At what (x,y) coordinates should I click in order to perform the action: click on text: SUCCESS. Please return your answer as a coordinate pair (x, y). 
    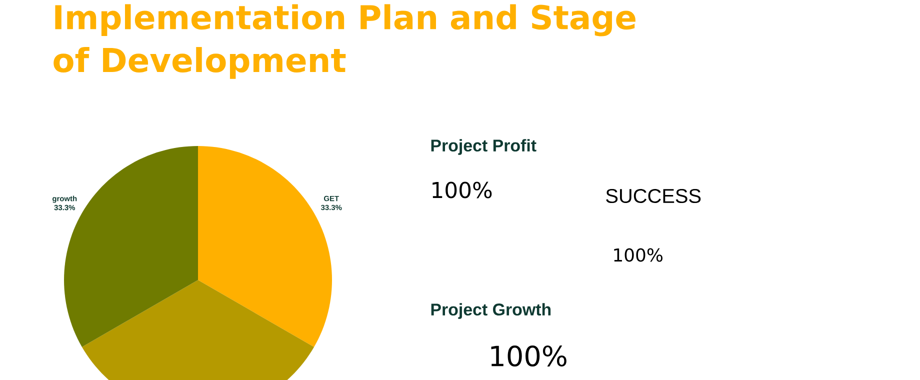
    Looking at the image, I should click on (653, 196).